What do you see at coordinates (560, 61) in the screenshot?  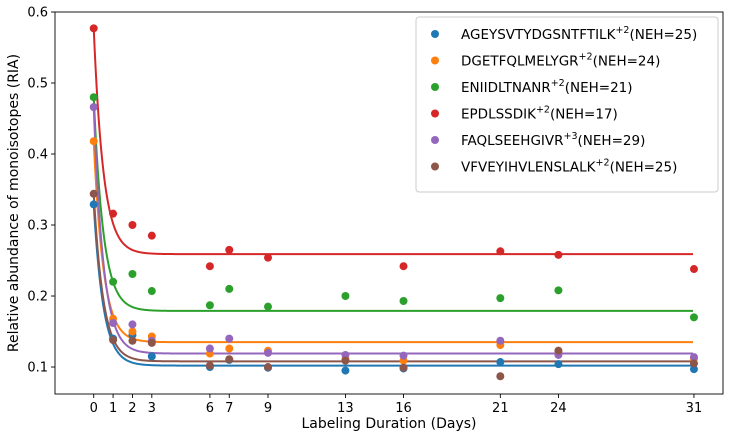 I see `legend-entry: DGETFQLMELYGR+2(NEH=24)` at bounding box center [560, 61].